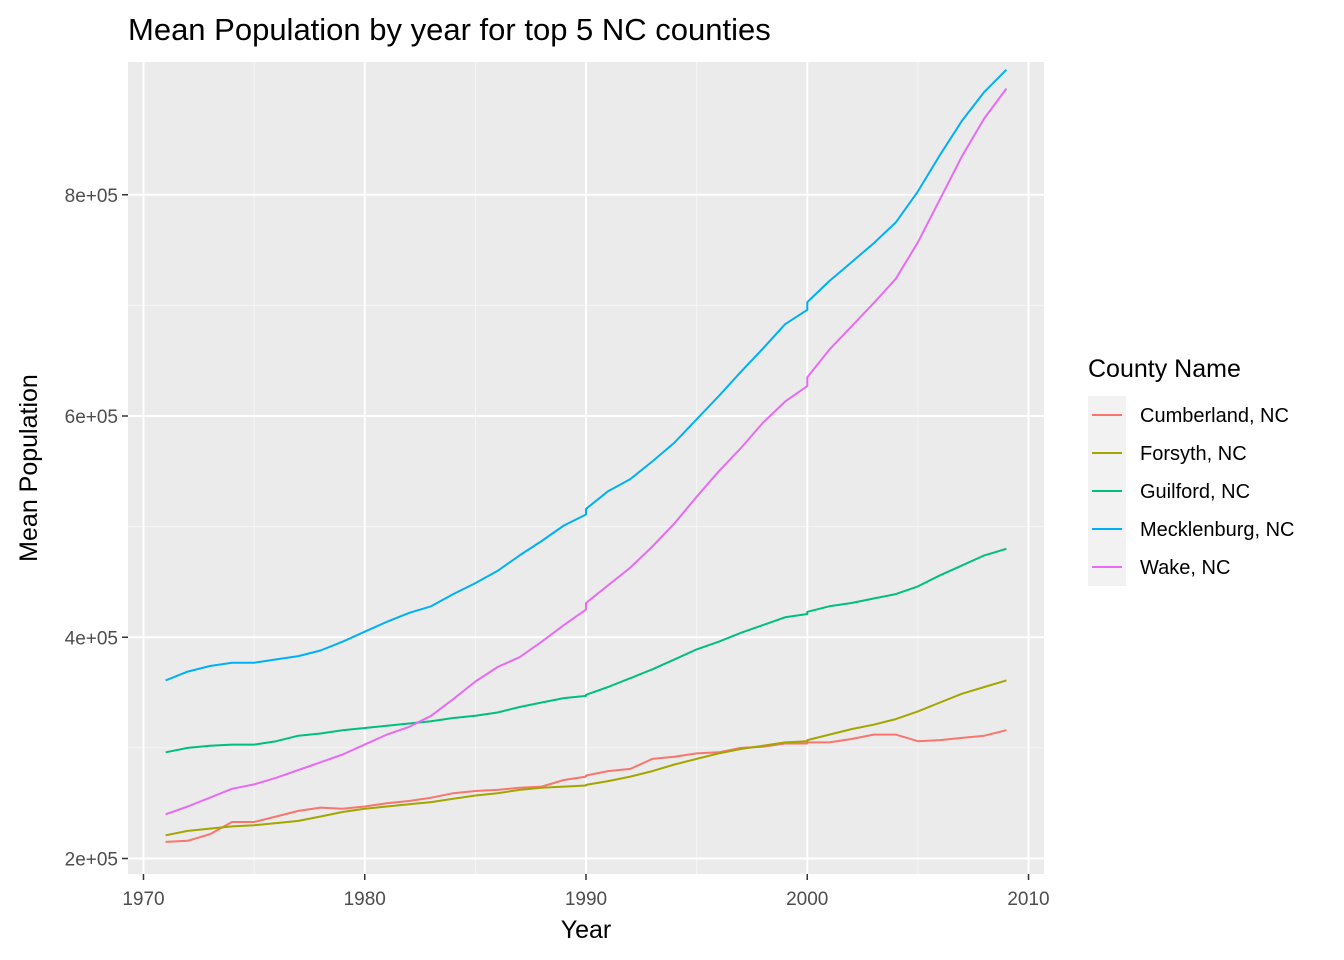 The height and width of the screenshot is (960, 1344). I want to click on y-tick-label: 4e+05, so click(91, 638).